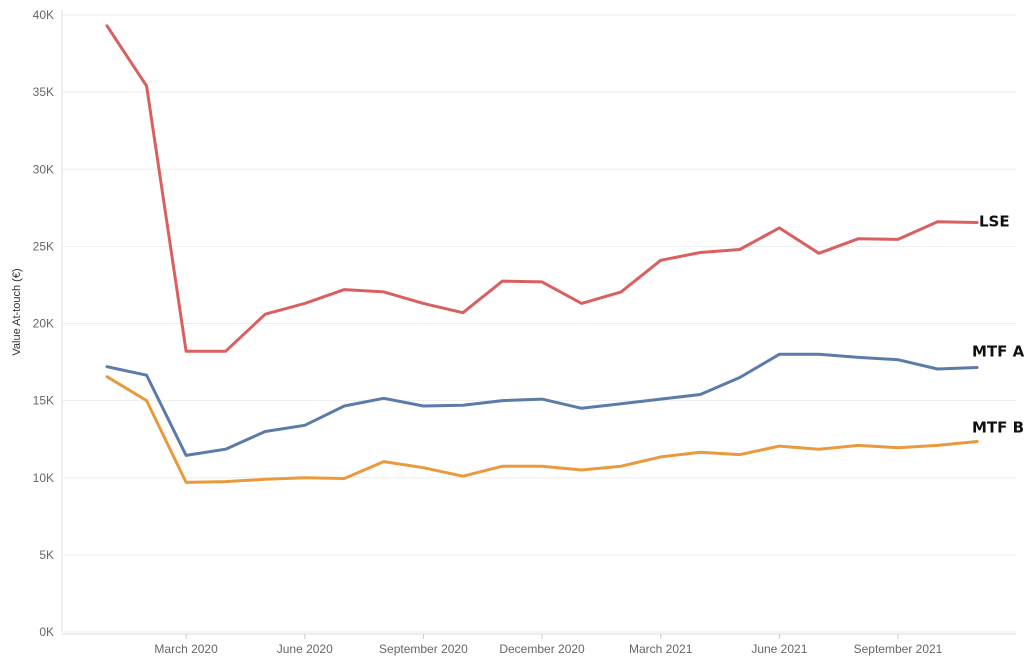  Describe the element at coordinates (423, 649) in the screenshot. I see `x-tick-label: September 2020` at that location.